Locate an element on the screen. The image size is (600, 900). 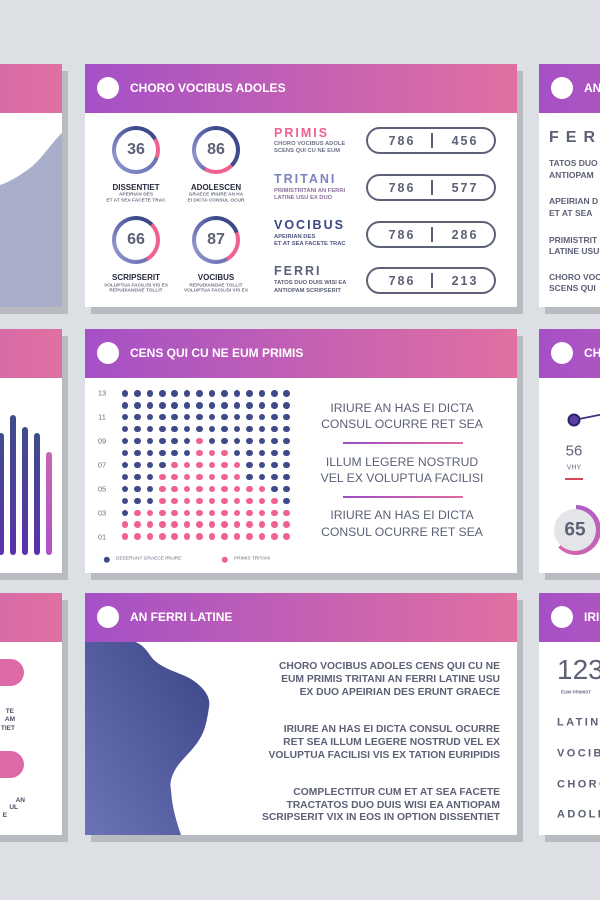
paragraph-line: EX DUO APEIRIAN DES ERUNT GRAECE is located at coordinates (399, 692).